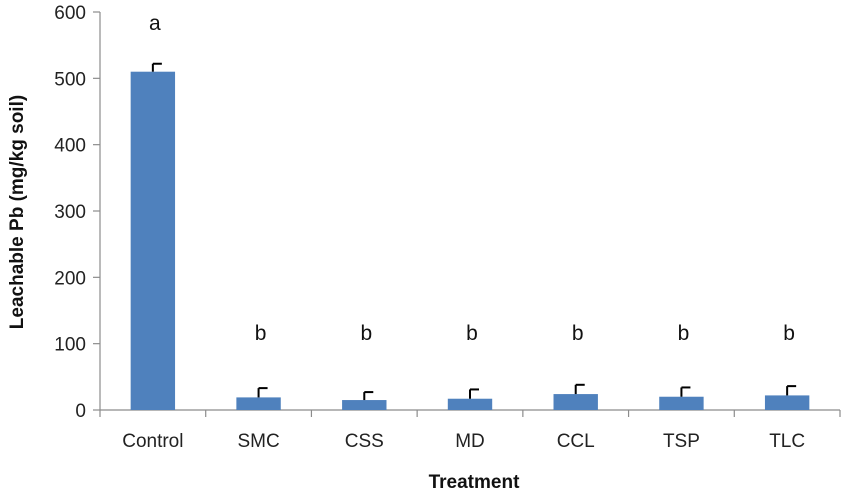 The height and width of the screenshot is (492, 850). What do you see at coordinates (153, 240) in the screenshot?
I see `bar-control` at bounding box center [153, 240].